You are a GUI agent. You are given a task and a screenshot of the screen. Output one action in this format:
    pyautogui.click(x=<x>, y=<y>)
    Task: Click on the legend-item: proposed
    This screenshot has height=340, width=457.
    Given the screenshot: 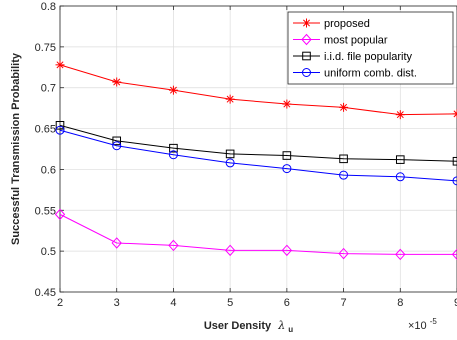 What is the action you would take?
    pyautogui.click(x=331, y=24)
    